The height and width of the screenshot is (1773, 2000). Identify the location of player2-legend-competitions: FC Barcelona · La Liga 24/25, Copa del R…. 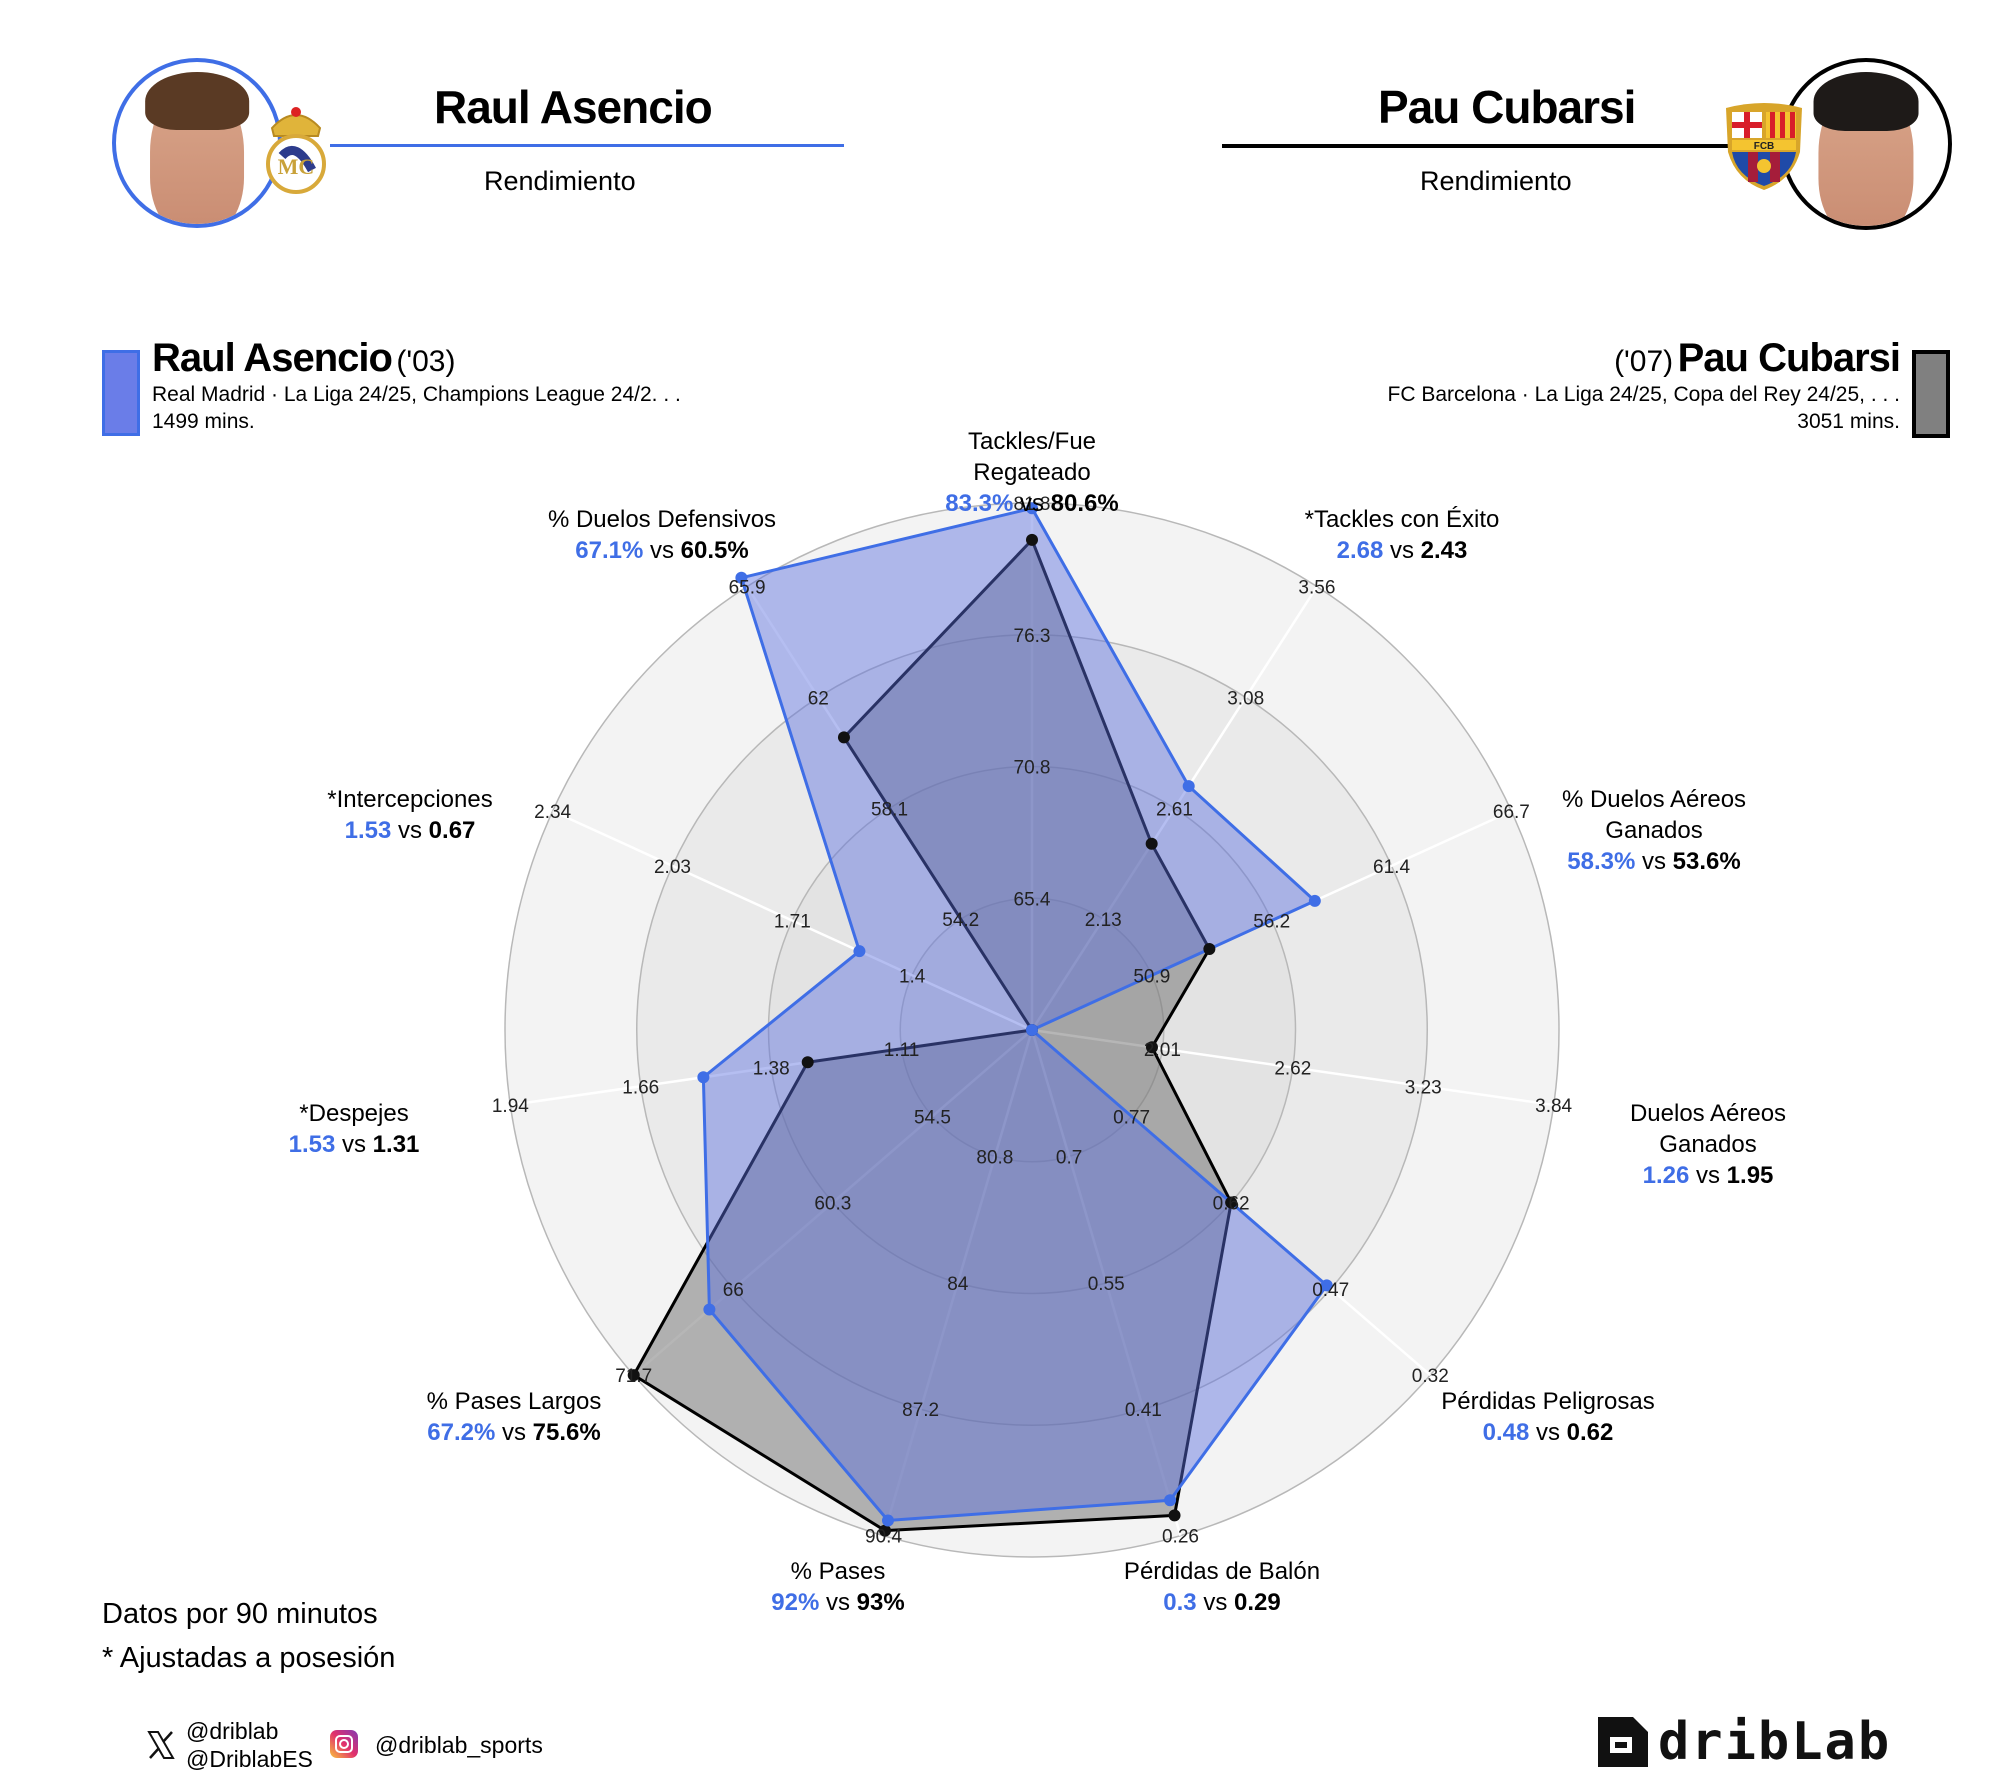
(1643, 394).